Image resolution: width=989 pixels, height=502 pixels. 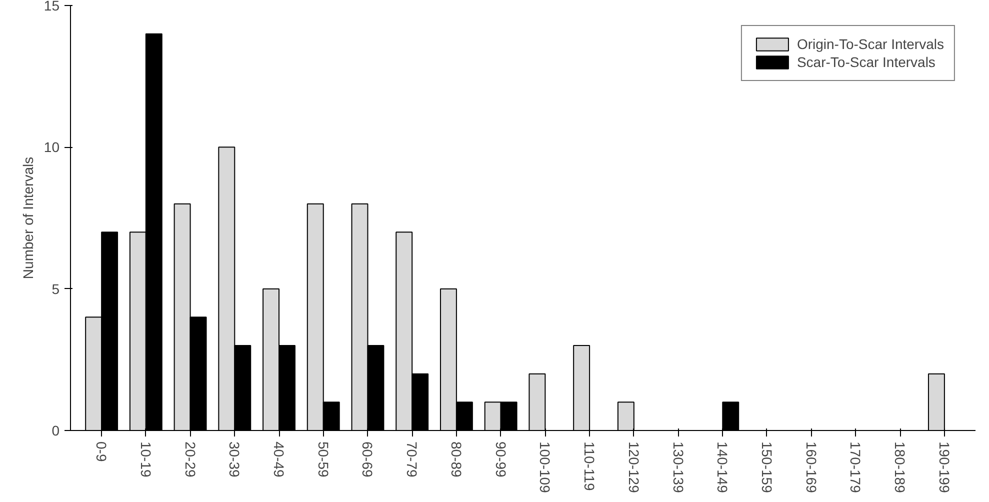 What do you see at coordinates (856, 468) in the screenshot?
I see `x-tick-label: 170-179` at bounding box center [856, 468].